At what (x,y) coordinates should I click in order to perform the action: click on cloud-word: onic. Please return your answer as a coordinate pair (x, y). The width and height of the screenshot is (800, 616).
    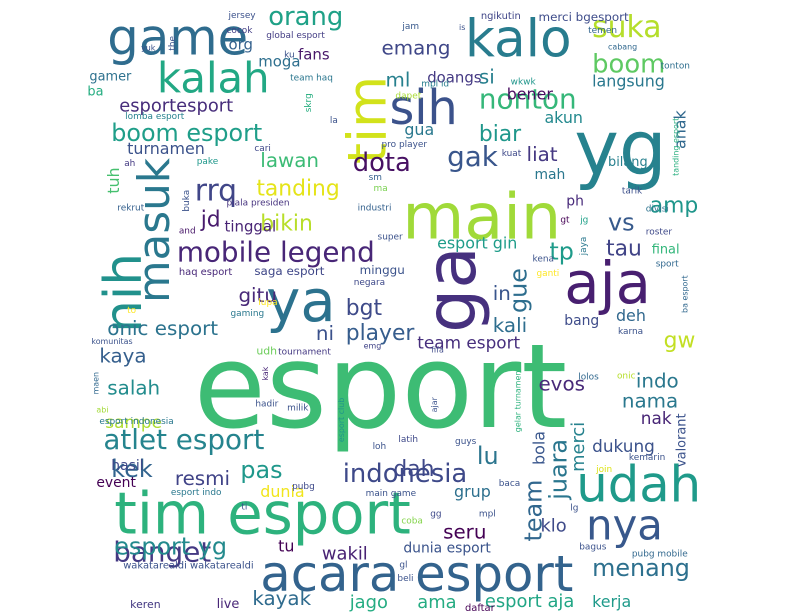
    Looking at the image, I should click on (626, 377).